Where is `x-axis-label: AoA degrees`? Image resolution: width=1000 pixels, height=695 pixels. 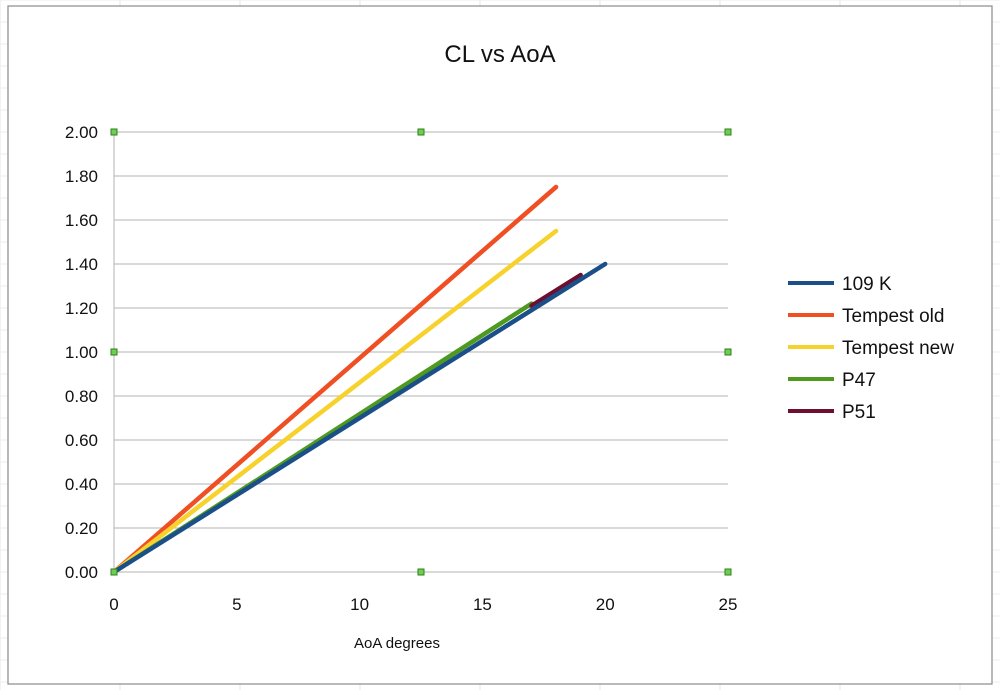 x-axis-label: AoA degrees is located at coordinates (397, 643).